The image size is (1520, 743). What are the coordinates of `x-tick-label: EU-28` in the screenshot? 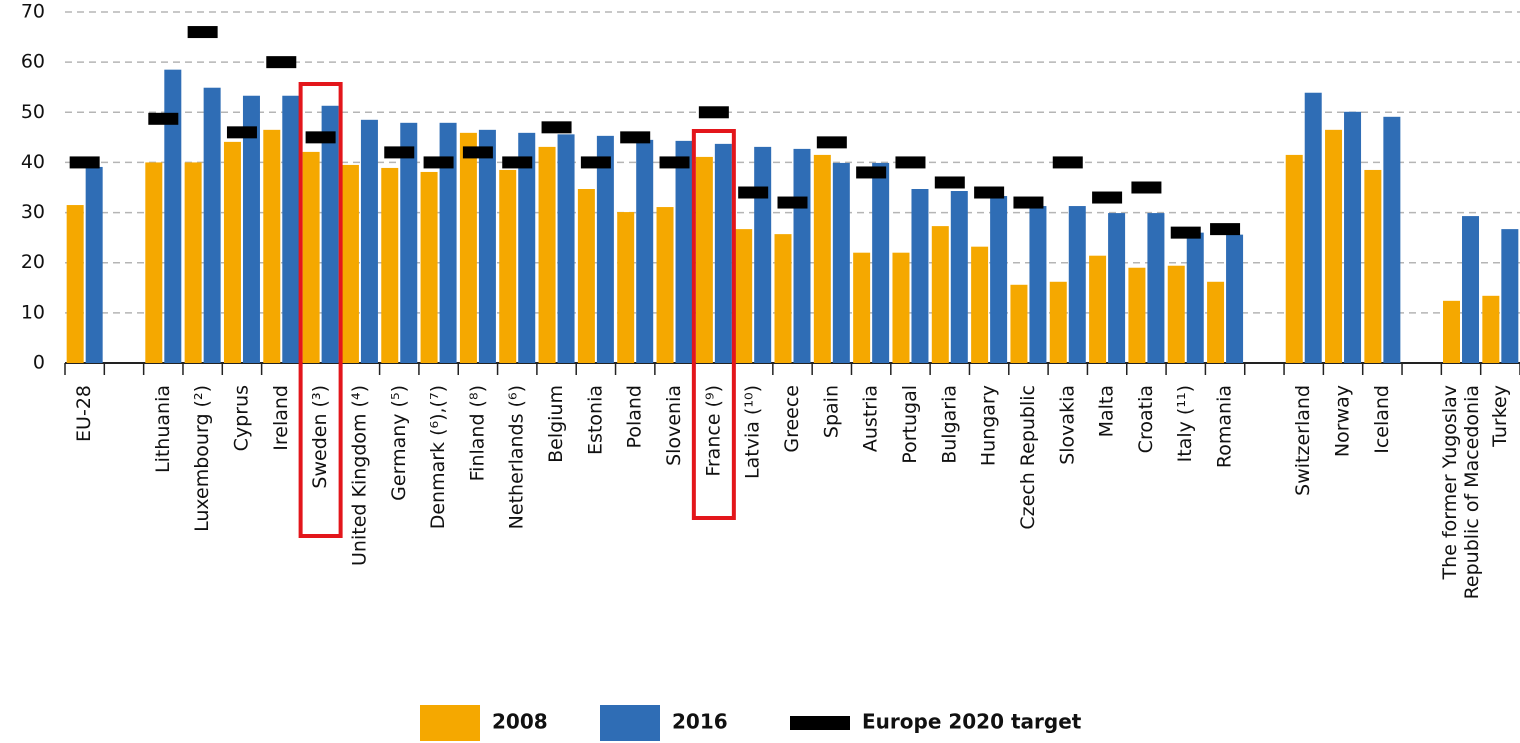 It's located at (84, 413).